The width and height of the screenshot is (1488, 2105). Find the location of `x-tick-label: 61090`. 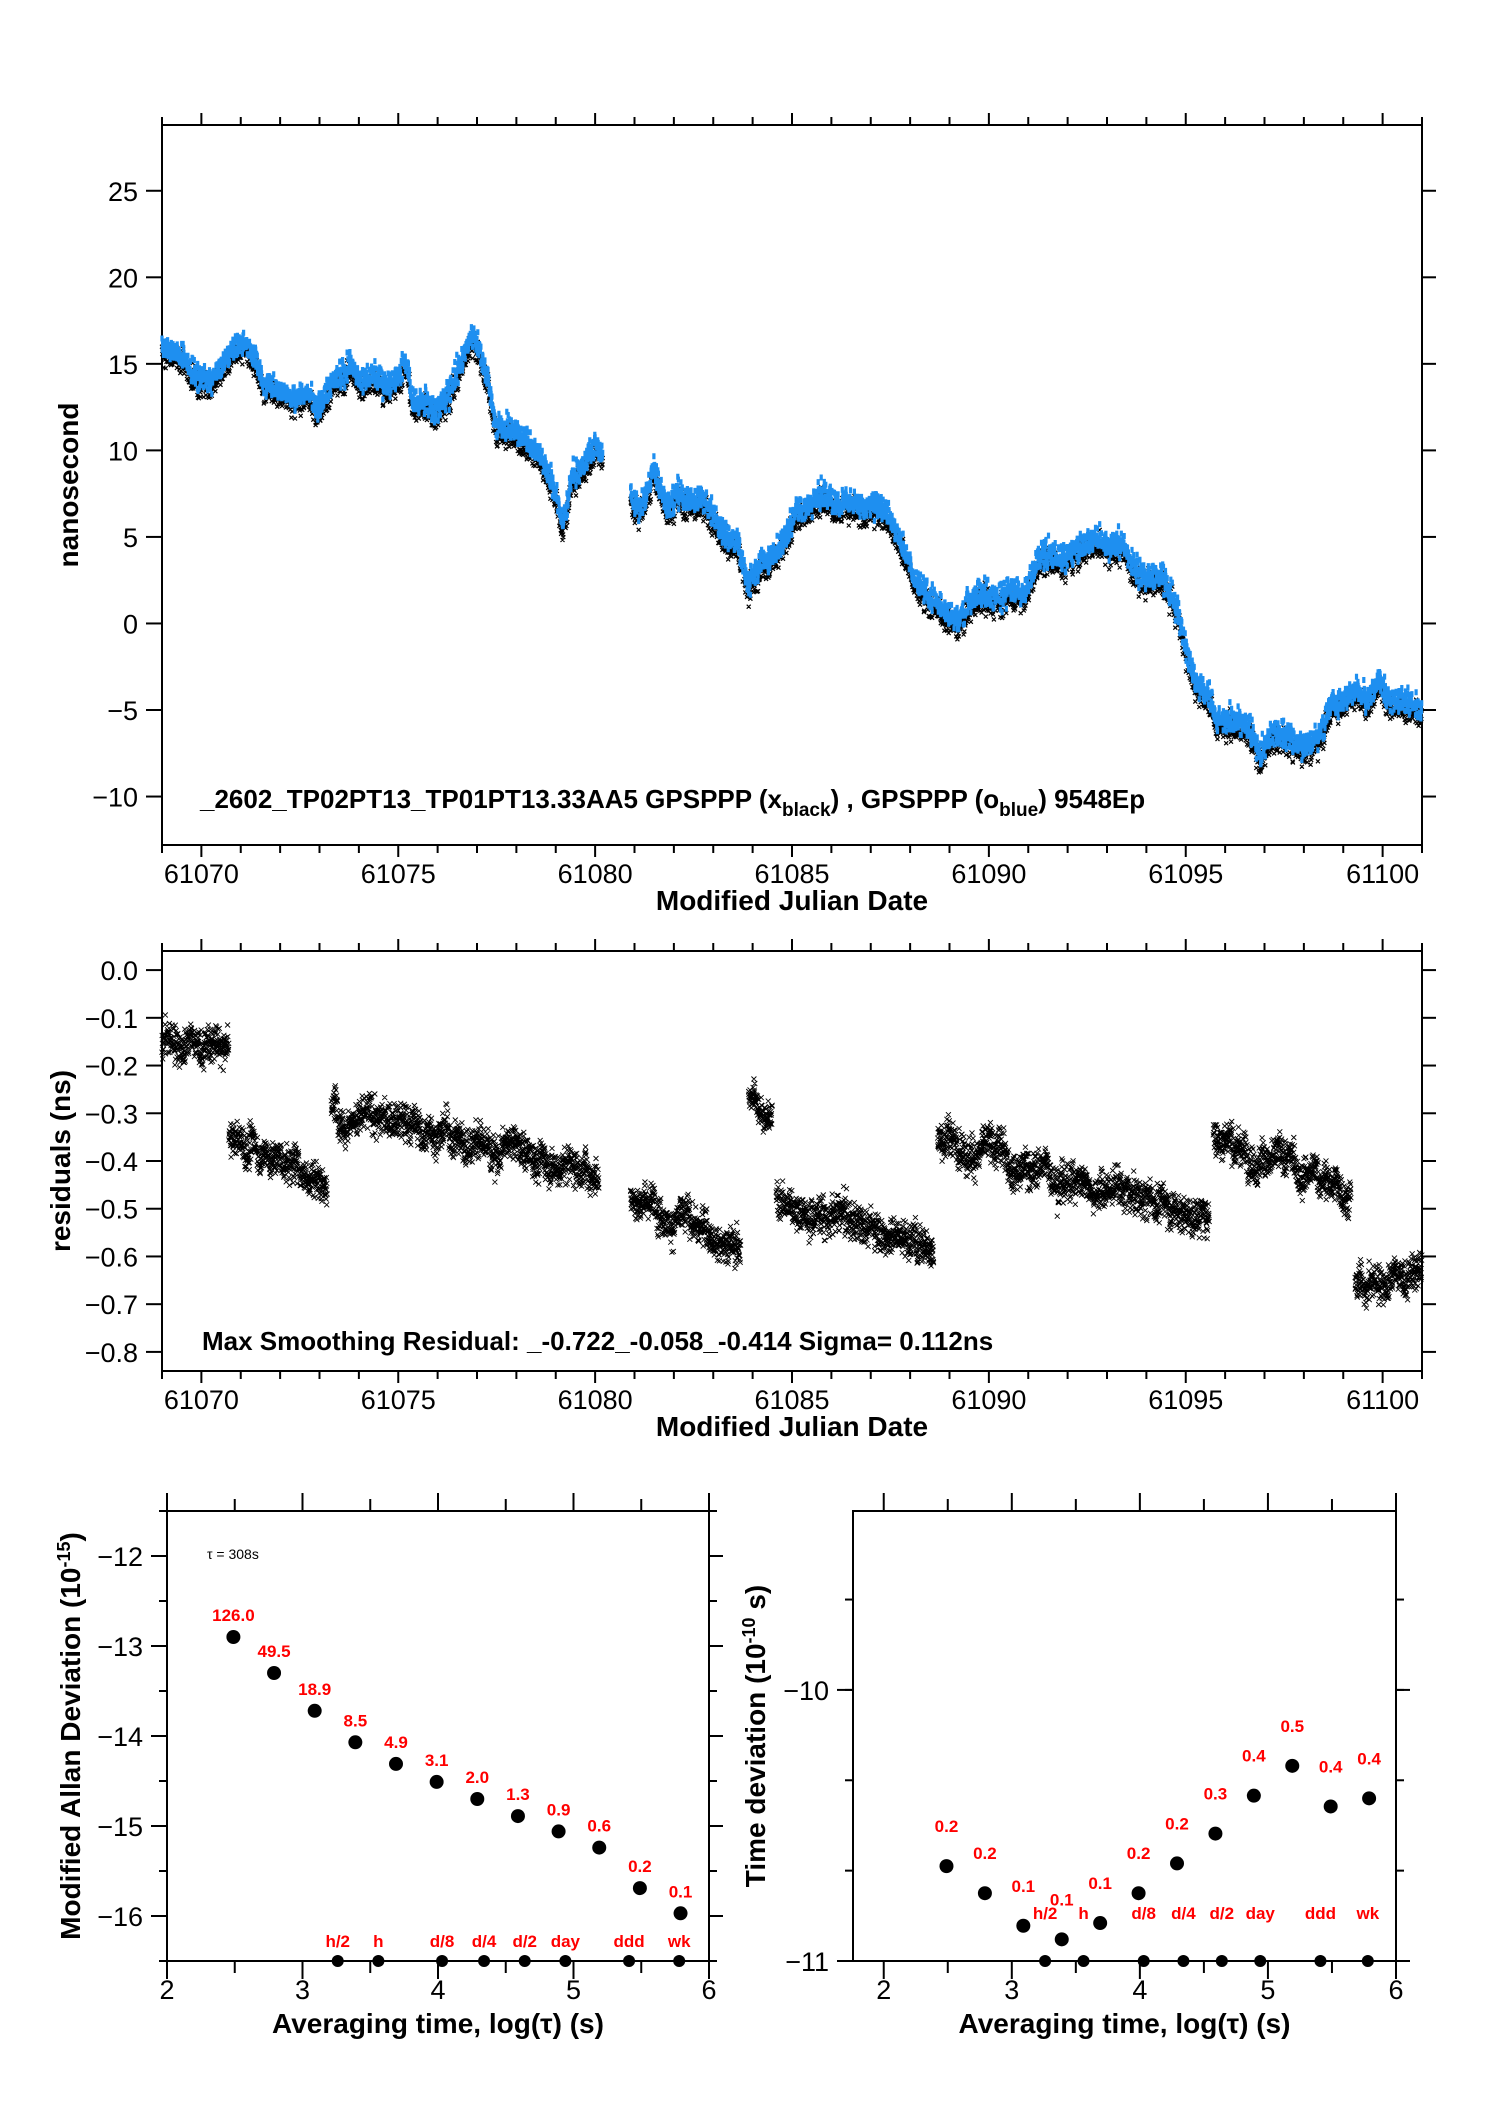

x-tick-label: 61090 is located at coordinates (988, 1400).